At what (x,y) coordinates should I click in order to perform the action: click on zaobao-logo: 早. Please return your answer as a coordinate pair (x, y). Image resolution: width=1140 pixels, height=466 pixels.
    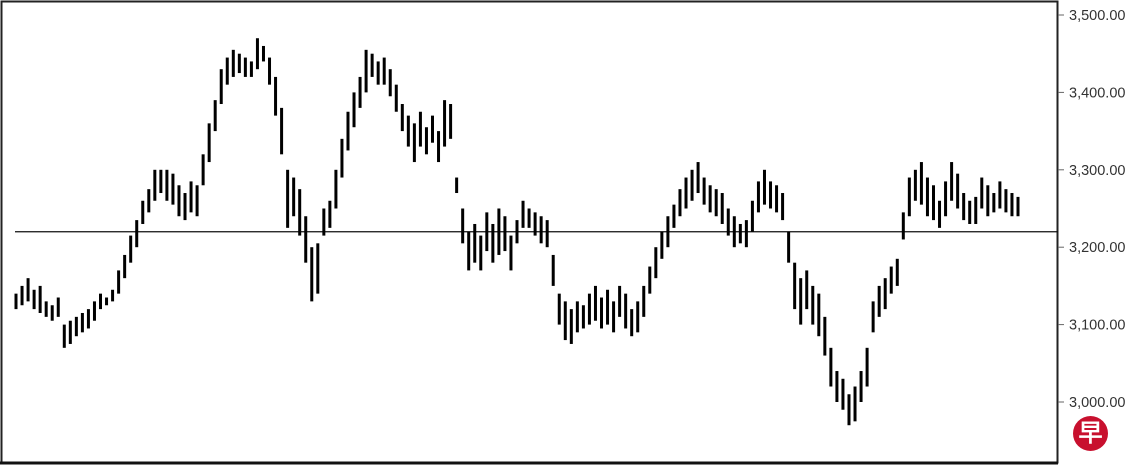
    Looking at the image, I should click on (1090, 433).